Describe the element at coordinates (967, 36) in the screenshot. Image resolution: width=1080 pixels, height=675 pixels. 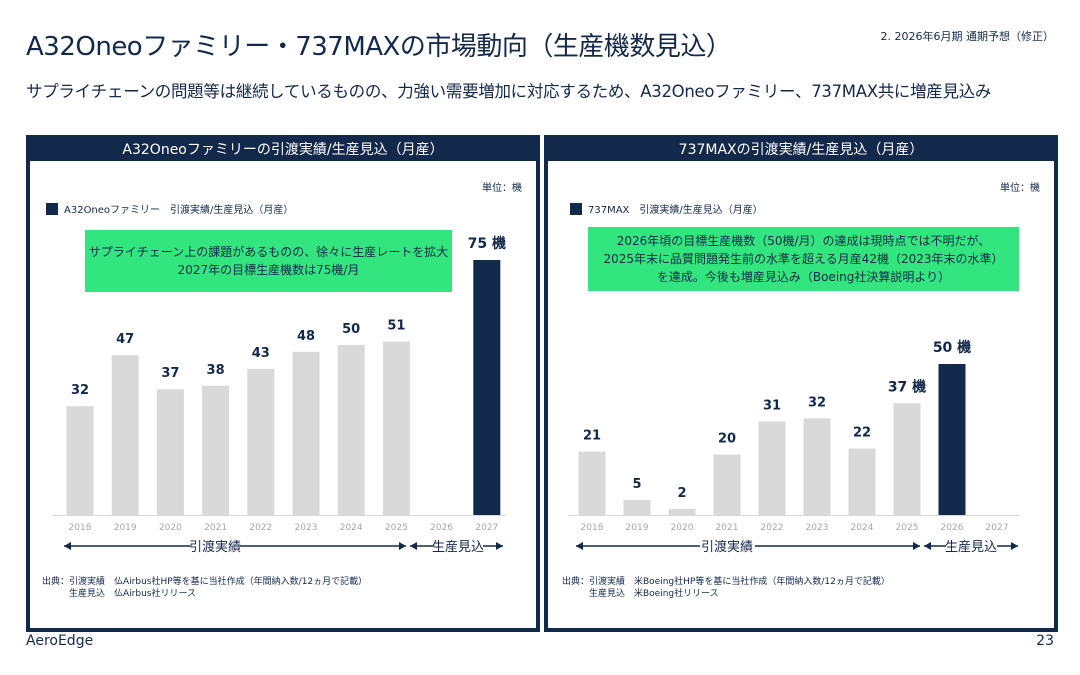
I see `section-label: 2. 2026年6月期 通期予想（修正）` at that location.